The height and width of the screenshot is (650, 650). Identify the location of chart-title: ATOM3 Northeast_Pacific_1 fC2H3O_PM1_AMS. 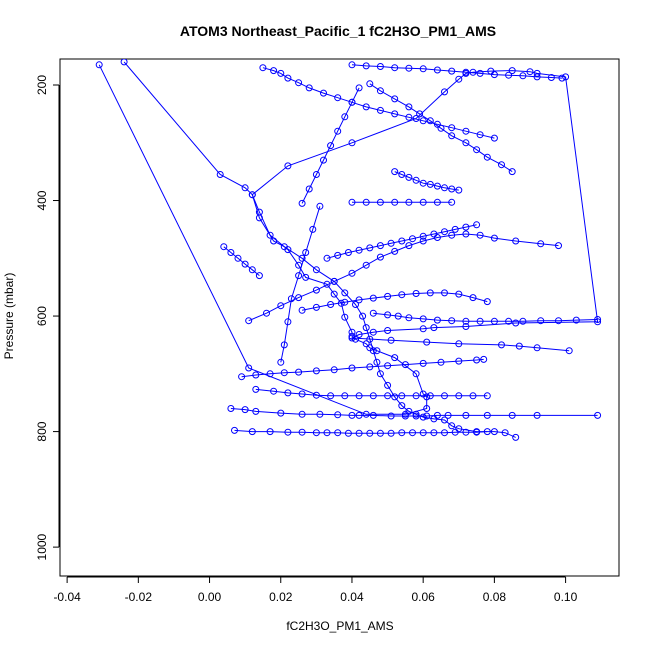
(338, 31).